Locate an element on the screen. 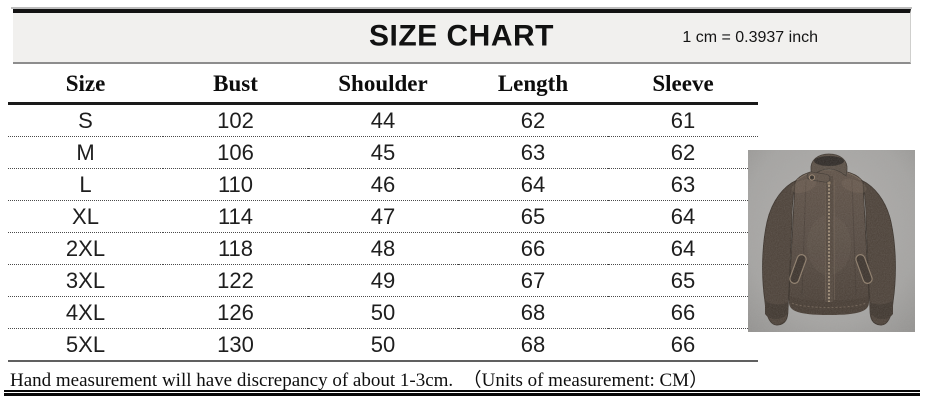 This screenshot has width=930, height=406. jacket-photo is located at coordinates (831, 241).